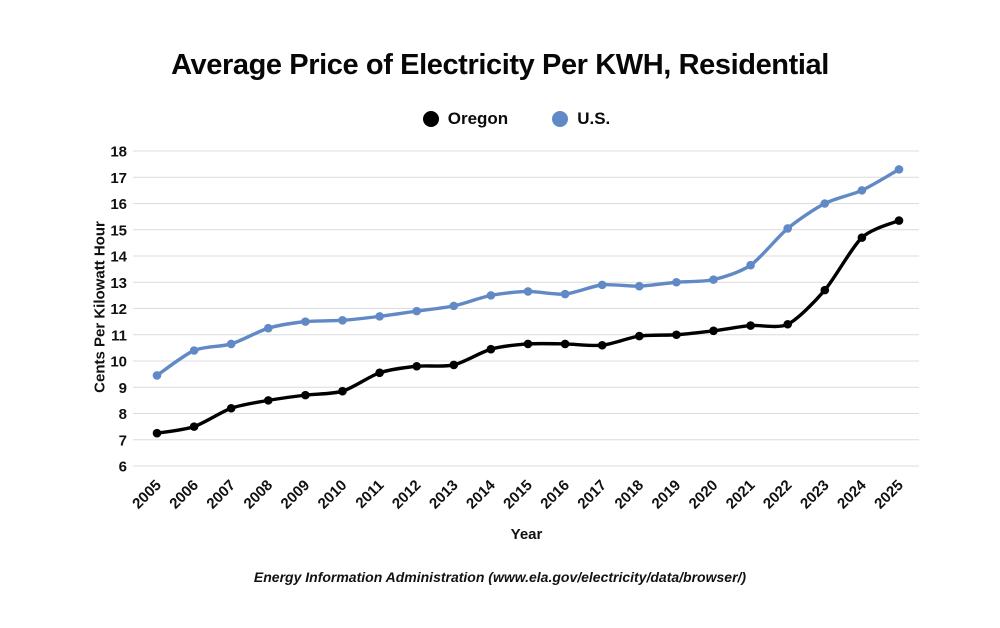 The image size is (1000, 628). Describe the element at coordinates (889, 495) in the screenshot. I see `x-tick-label: 2025` at that location.